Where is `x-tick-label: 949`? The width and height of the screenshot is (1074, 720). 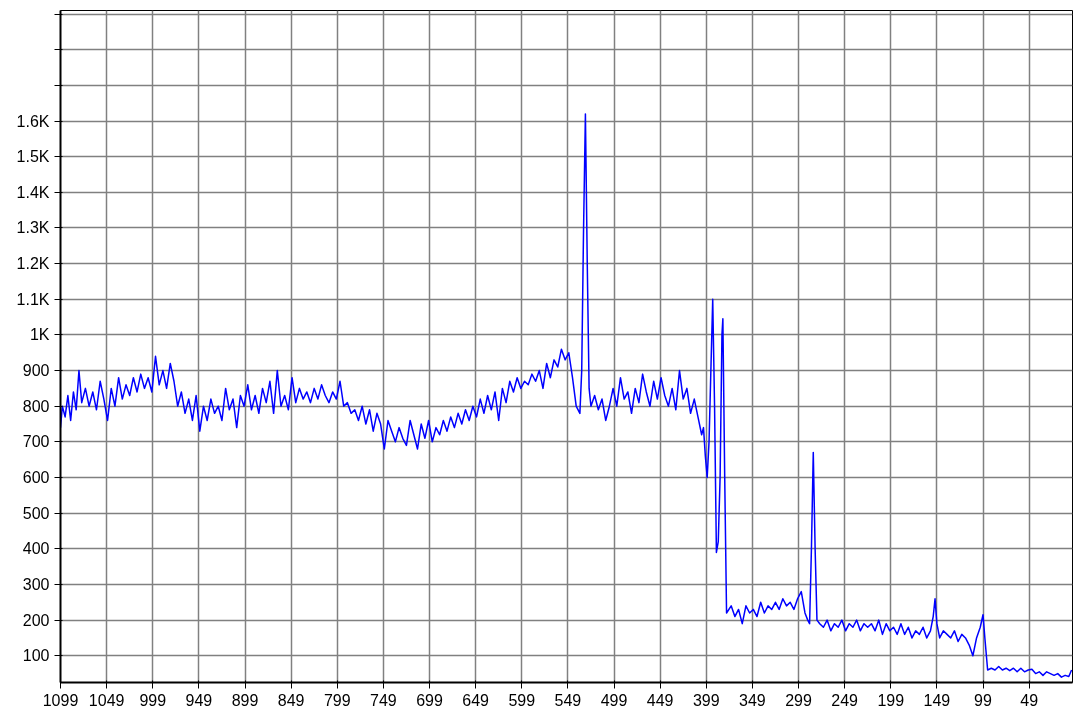
x-tick-label: 949 is located at coordinates (199, 700).